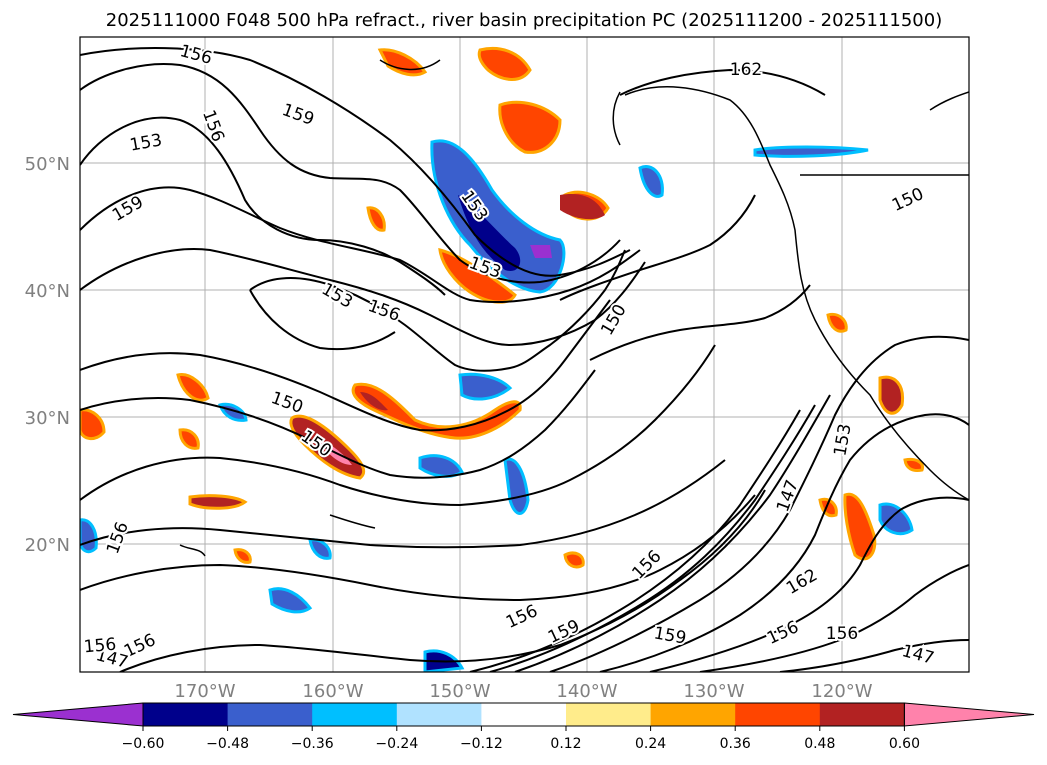  I want to click on colorbar, so click(523, 714).